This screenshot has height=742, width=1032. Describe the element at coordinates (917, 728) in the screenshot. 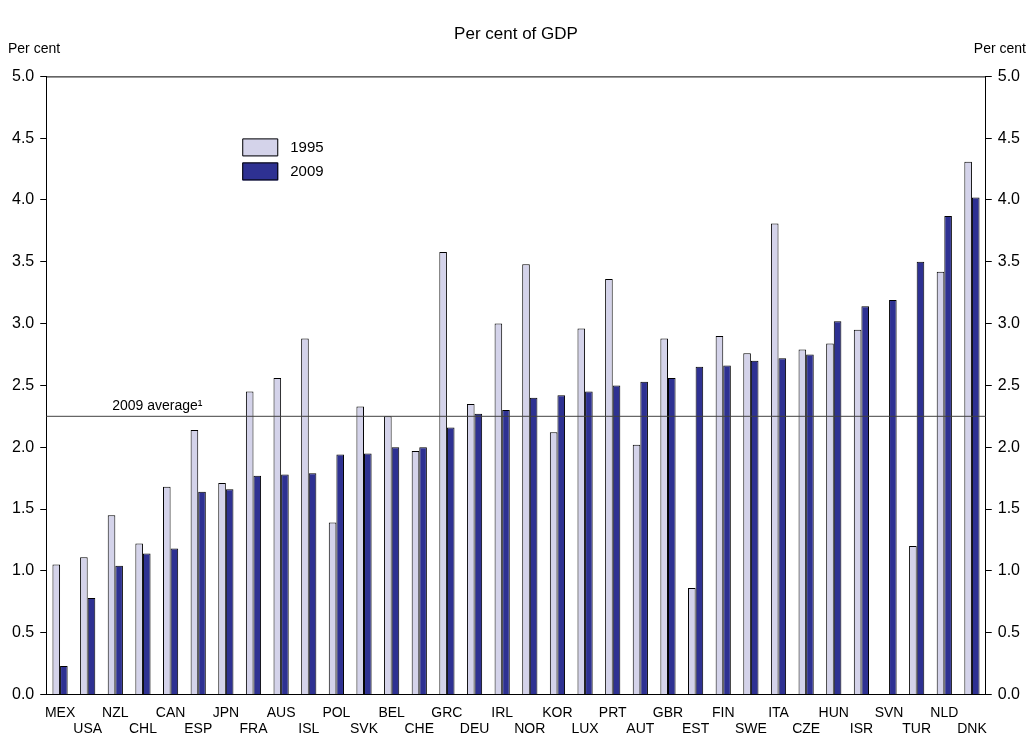

I see `x-tick-label: TUR` at that location.